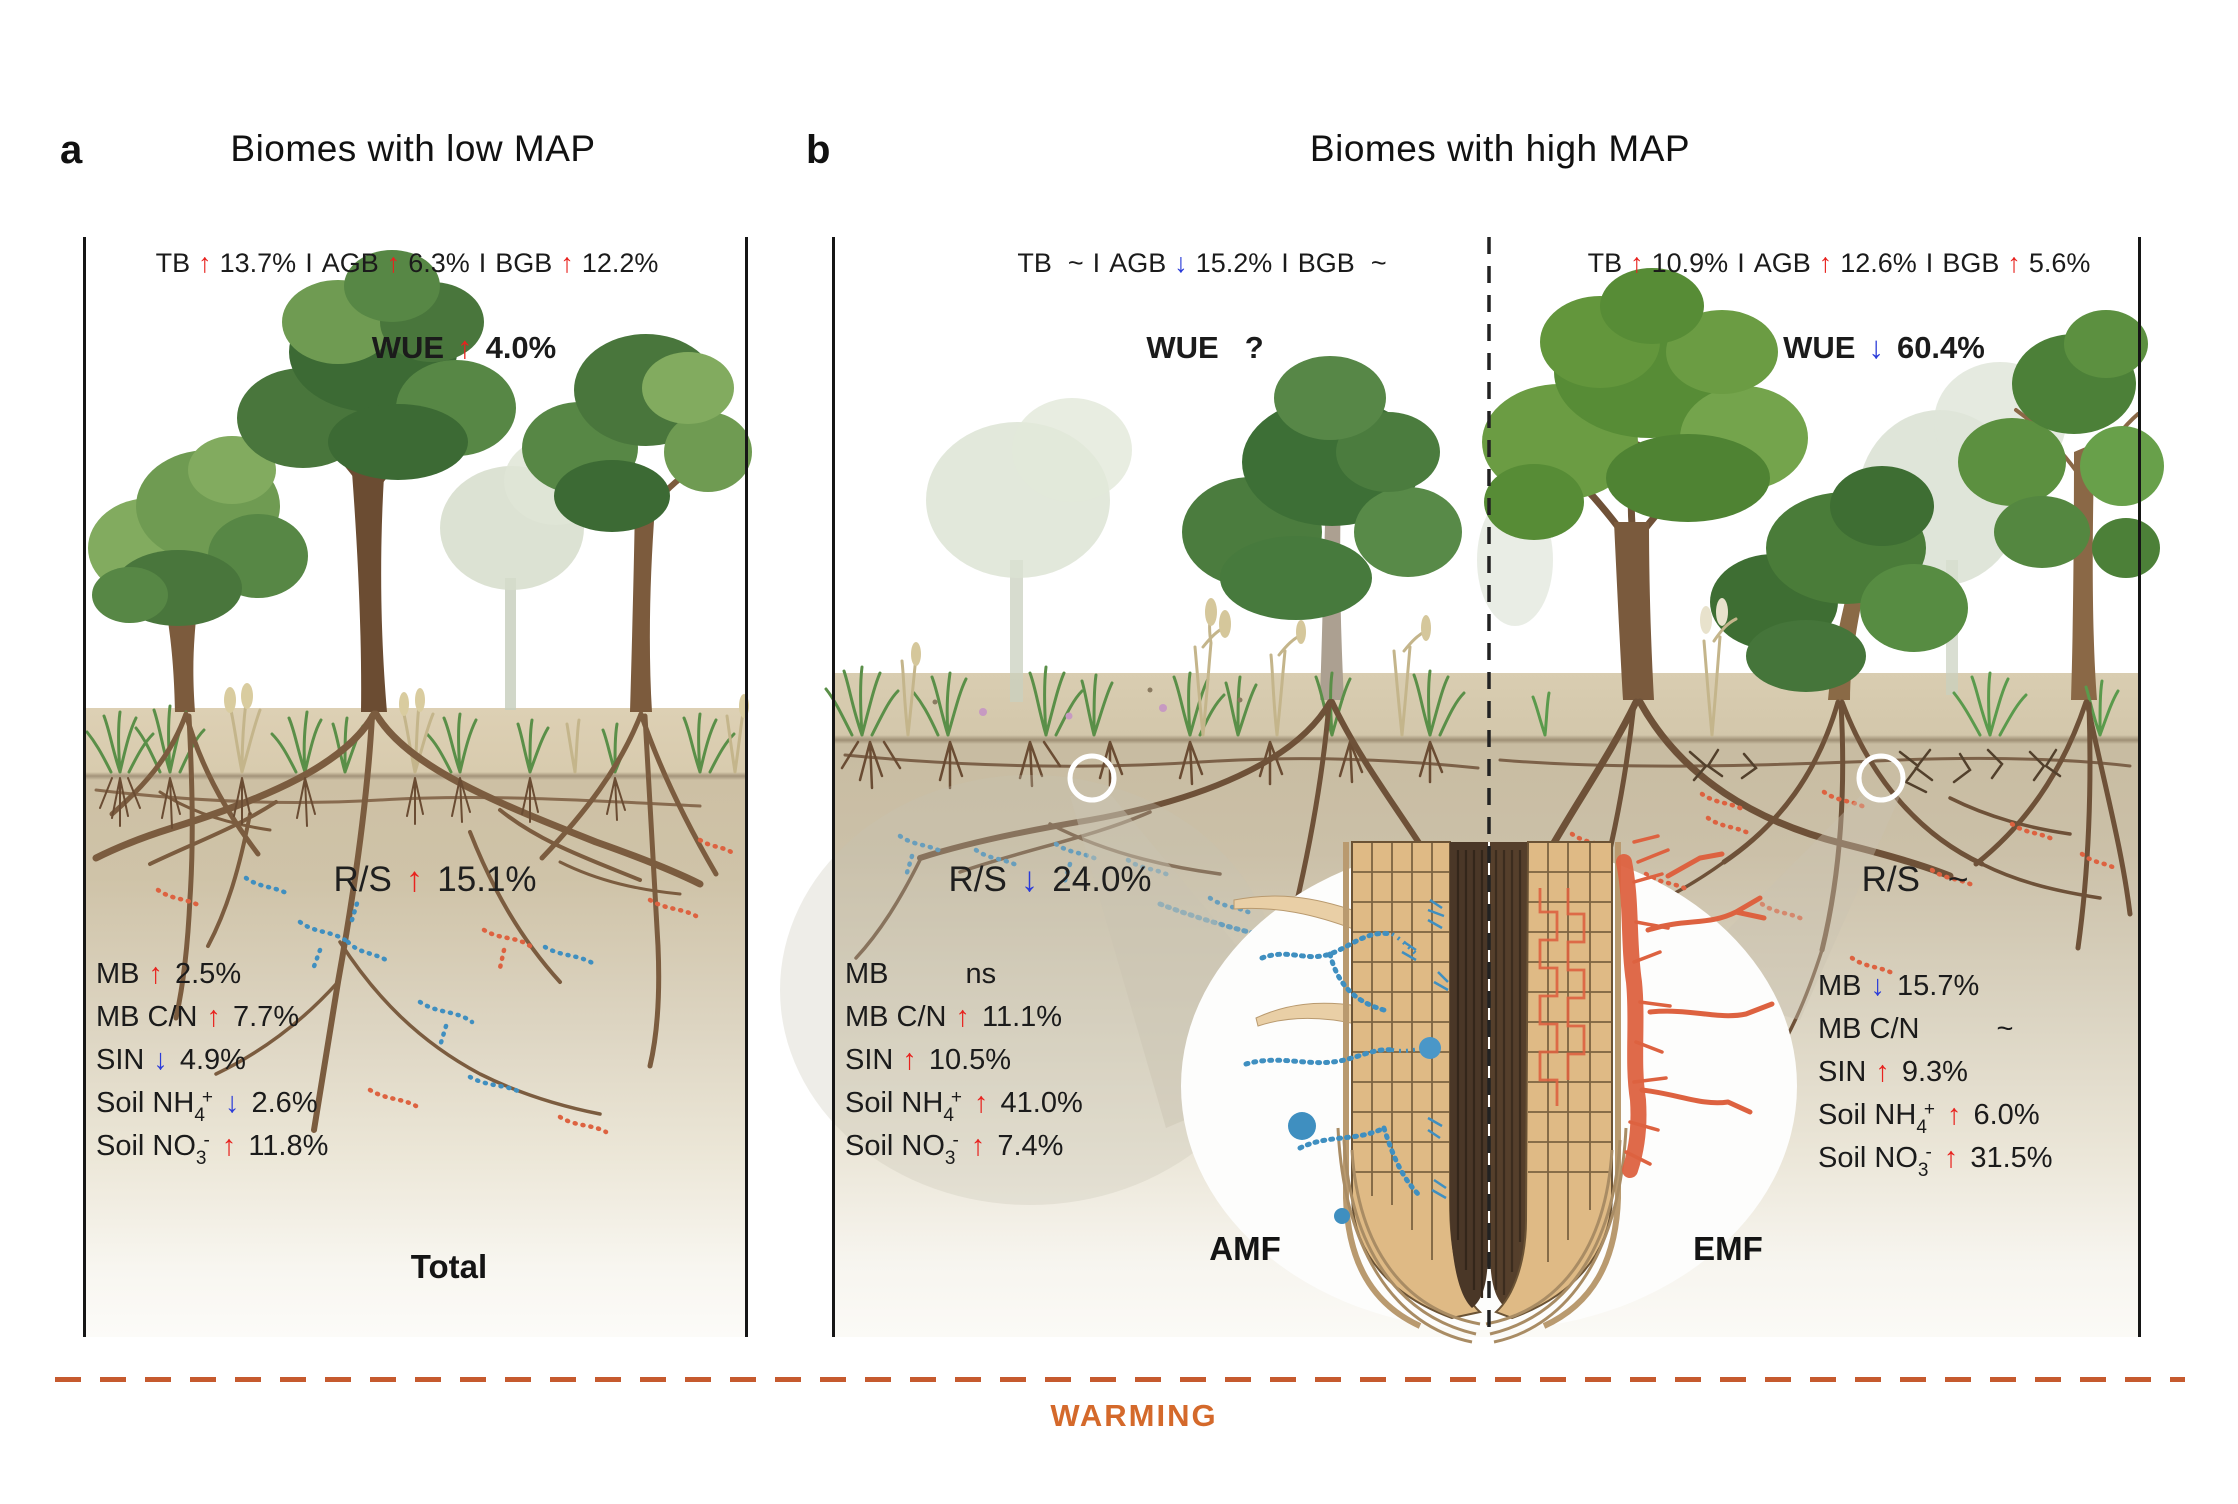  What do you see at coordinates (1041, 1103) in the screenshot?
I see `stat-value: 41.0%` at bounding box center [1041, 1103].